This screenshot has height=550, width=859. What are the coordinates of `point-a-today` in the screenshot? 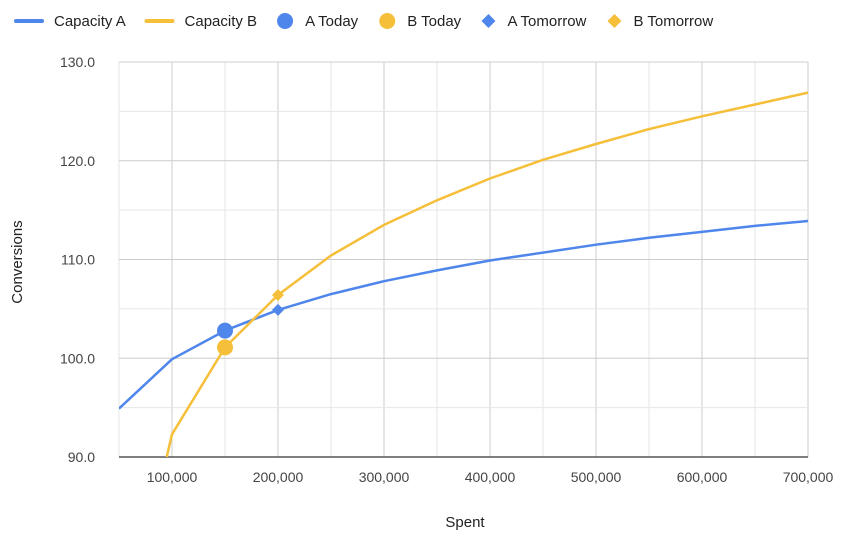 It's located at (225, 330).